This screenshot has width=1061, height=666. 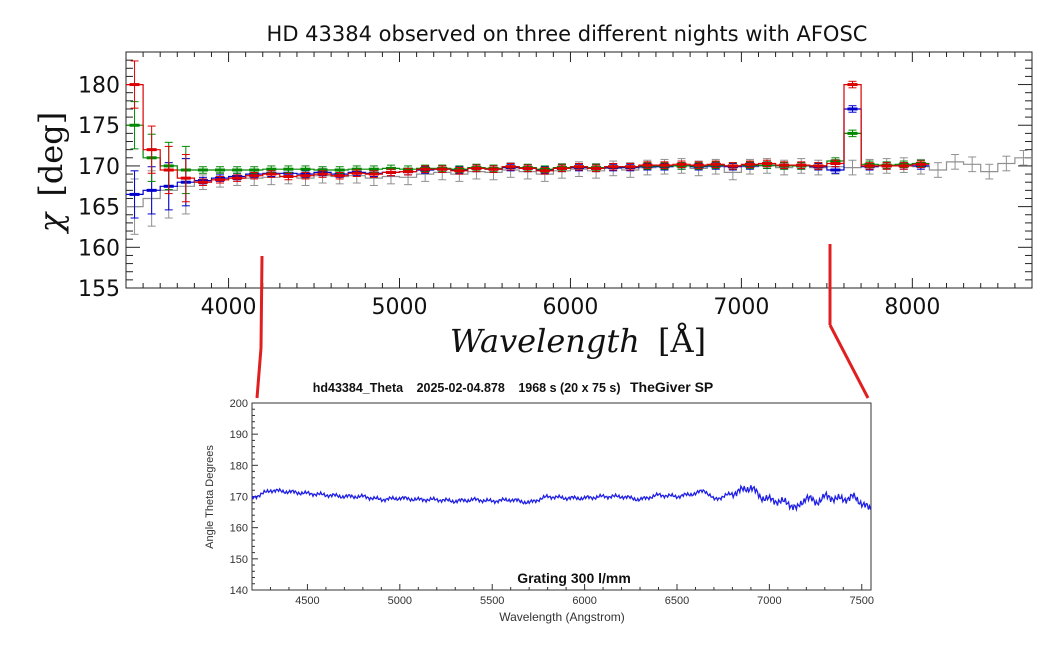 I want to click on top-y-axis-label: χ [deg], so click(x=51, y=173).